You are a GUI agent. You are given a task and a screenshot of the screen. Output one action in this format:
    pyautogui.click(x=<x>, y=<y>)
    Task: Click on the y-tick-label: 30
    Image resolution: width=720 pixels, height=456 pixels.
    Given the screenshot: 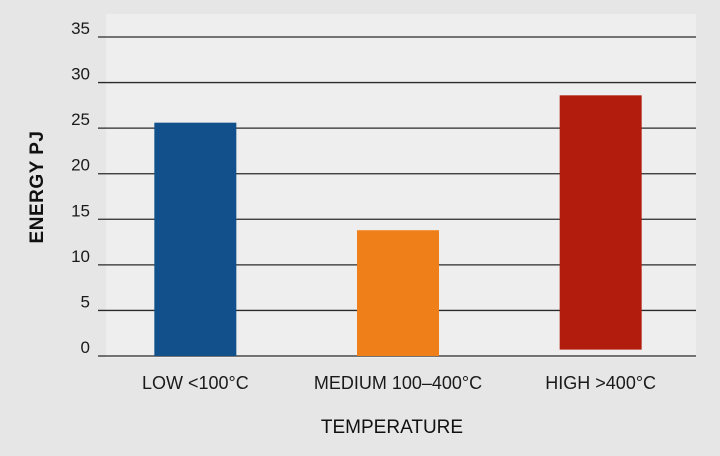 What is the action you would take?
    pyautogui.click(x=80, y=74)
    